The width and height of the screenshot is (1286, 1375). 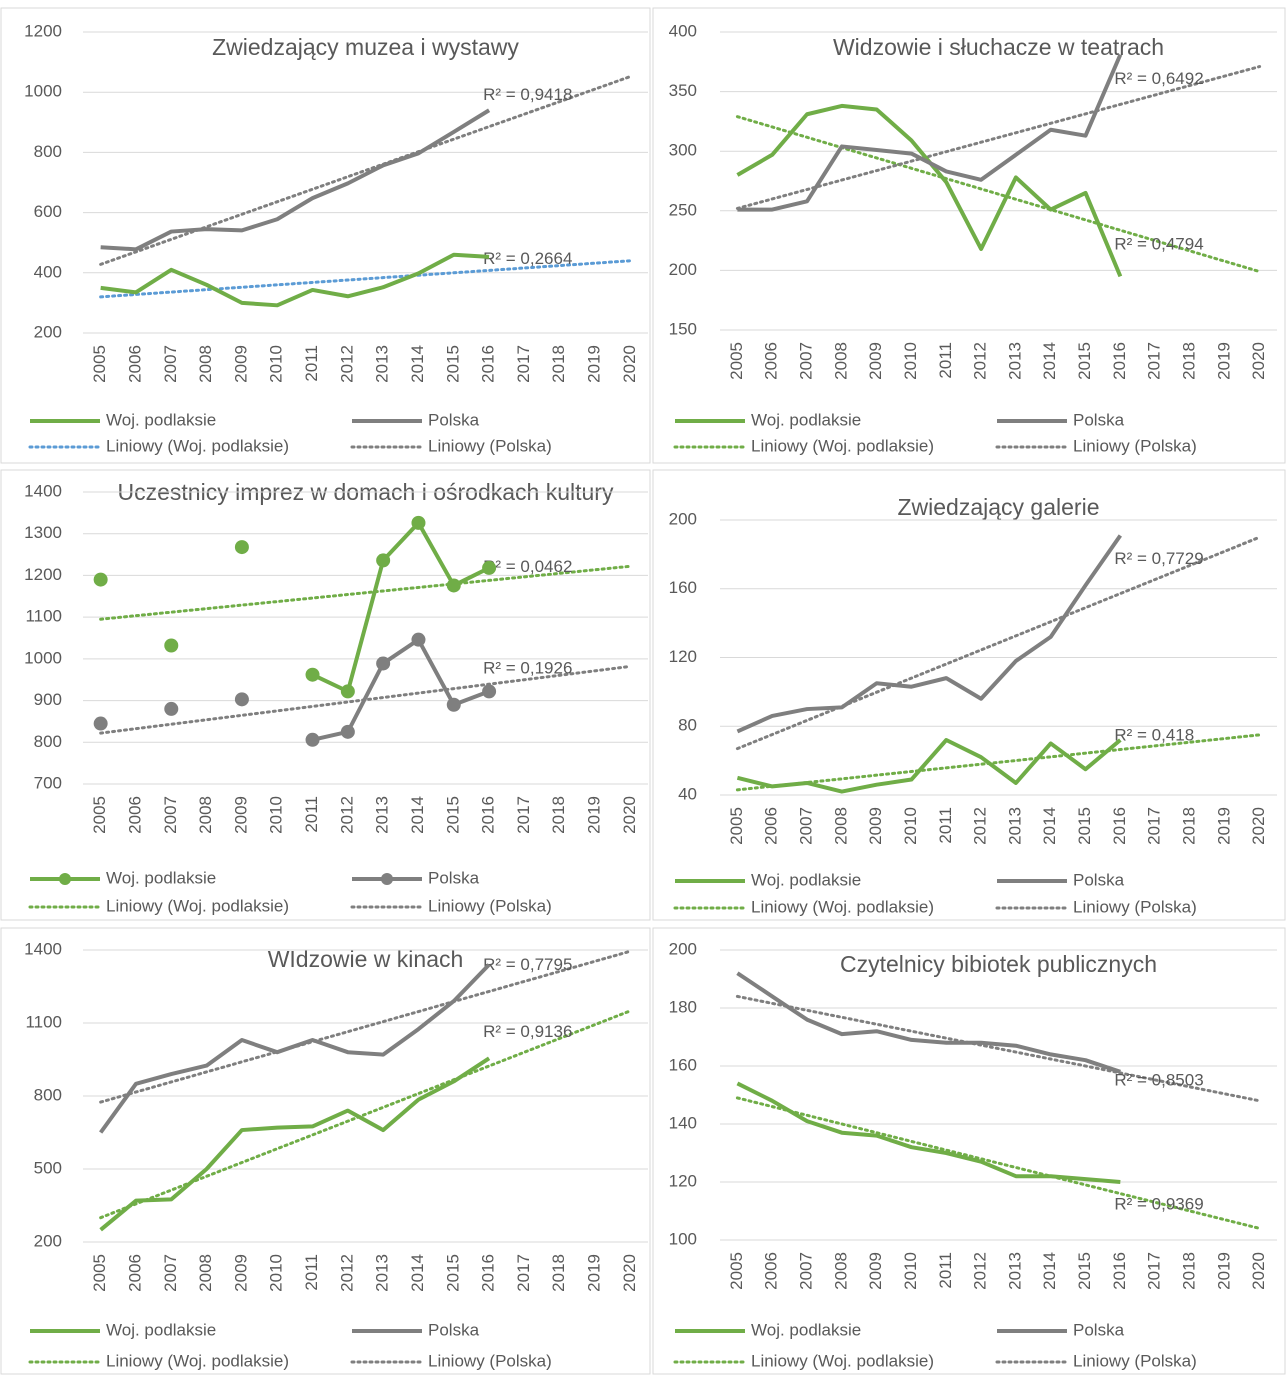 I want to click on y-tick-label: 600, so click(x=48, y=211).